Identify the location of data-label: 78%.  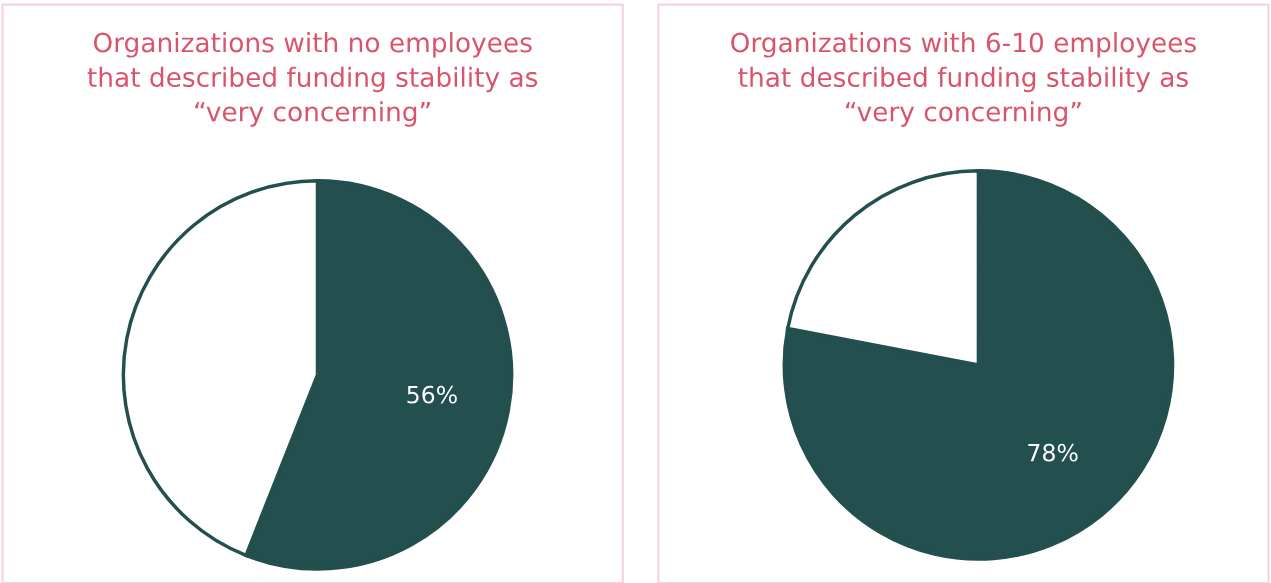
(1053, 452).